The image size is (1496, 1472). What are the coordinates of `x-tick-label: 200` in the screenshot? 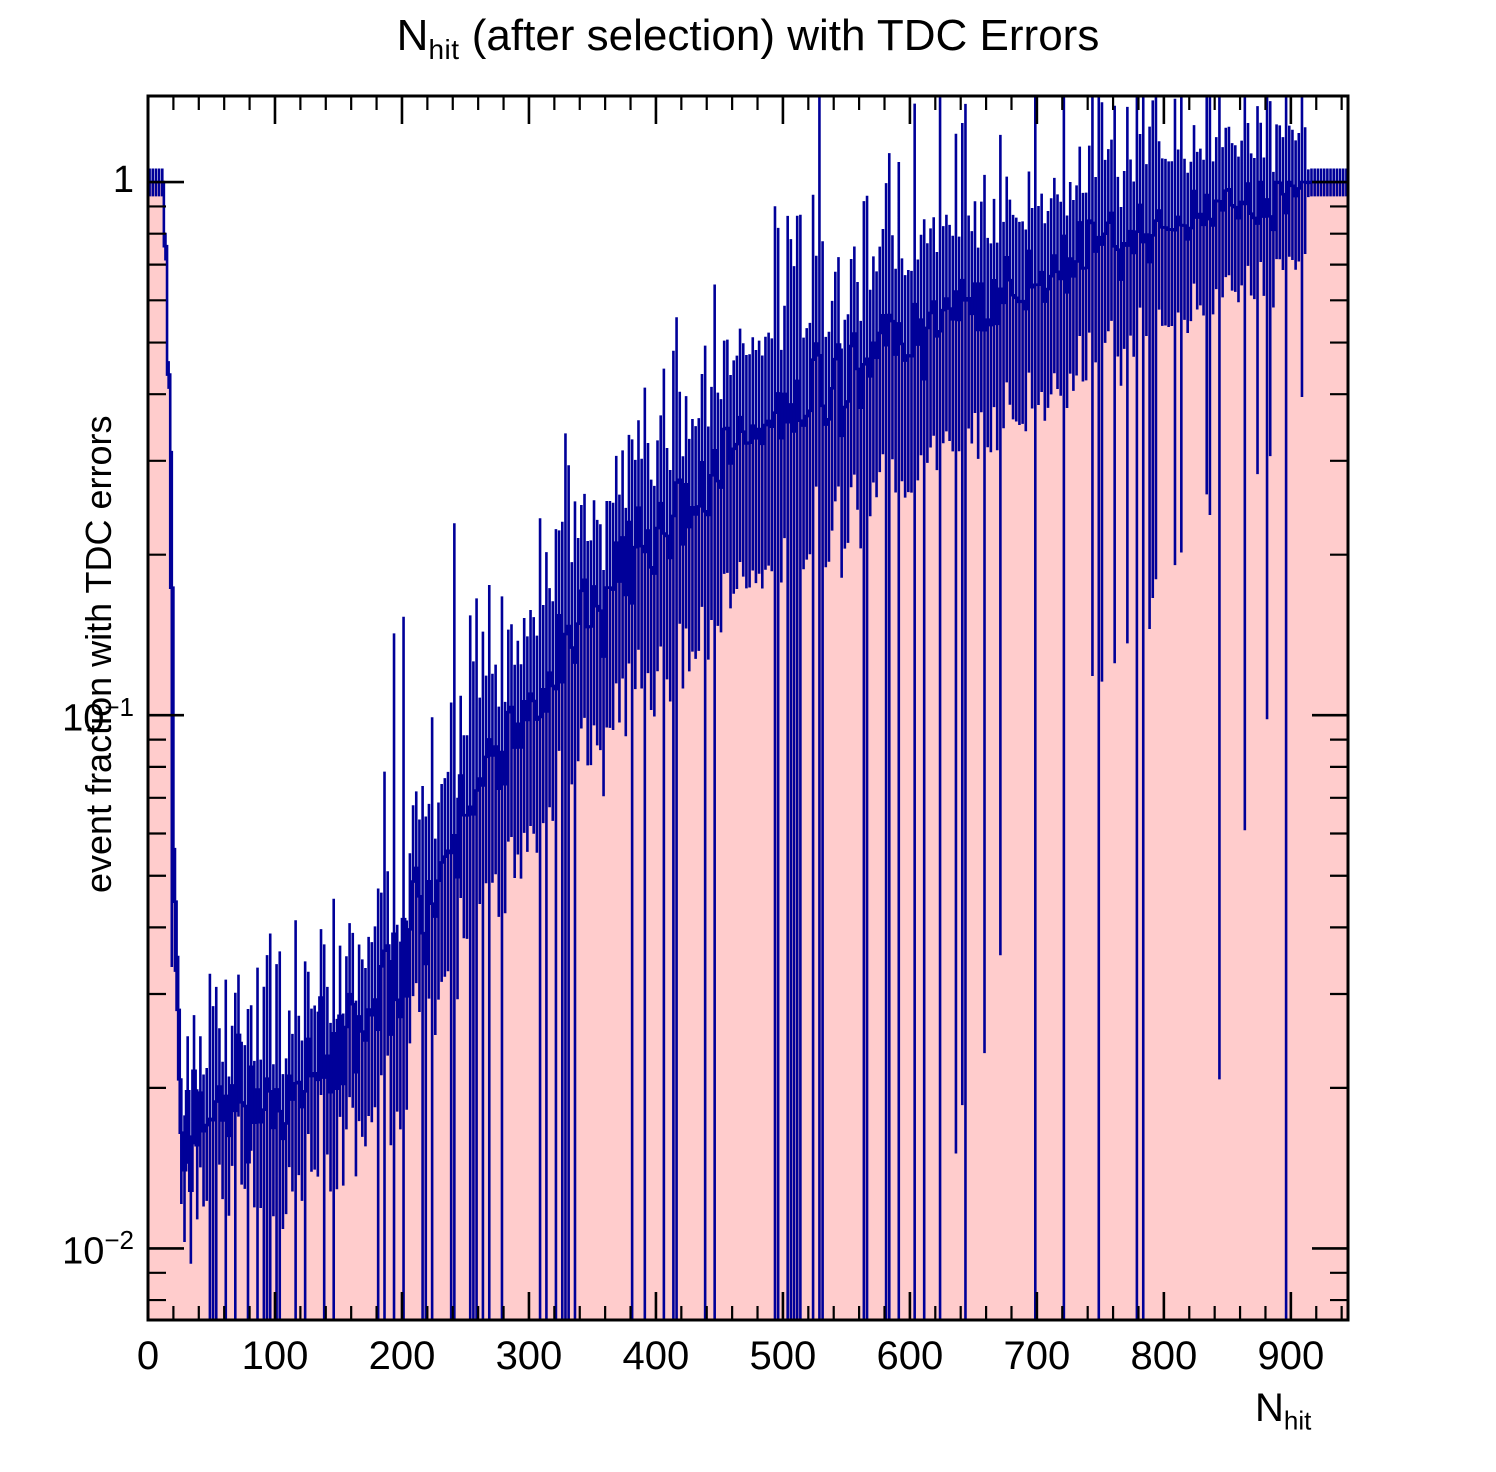 It's located at (402, 1356).